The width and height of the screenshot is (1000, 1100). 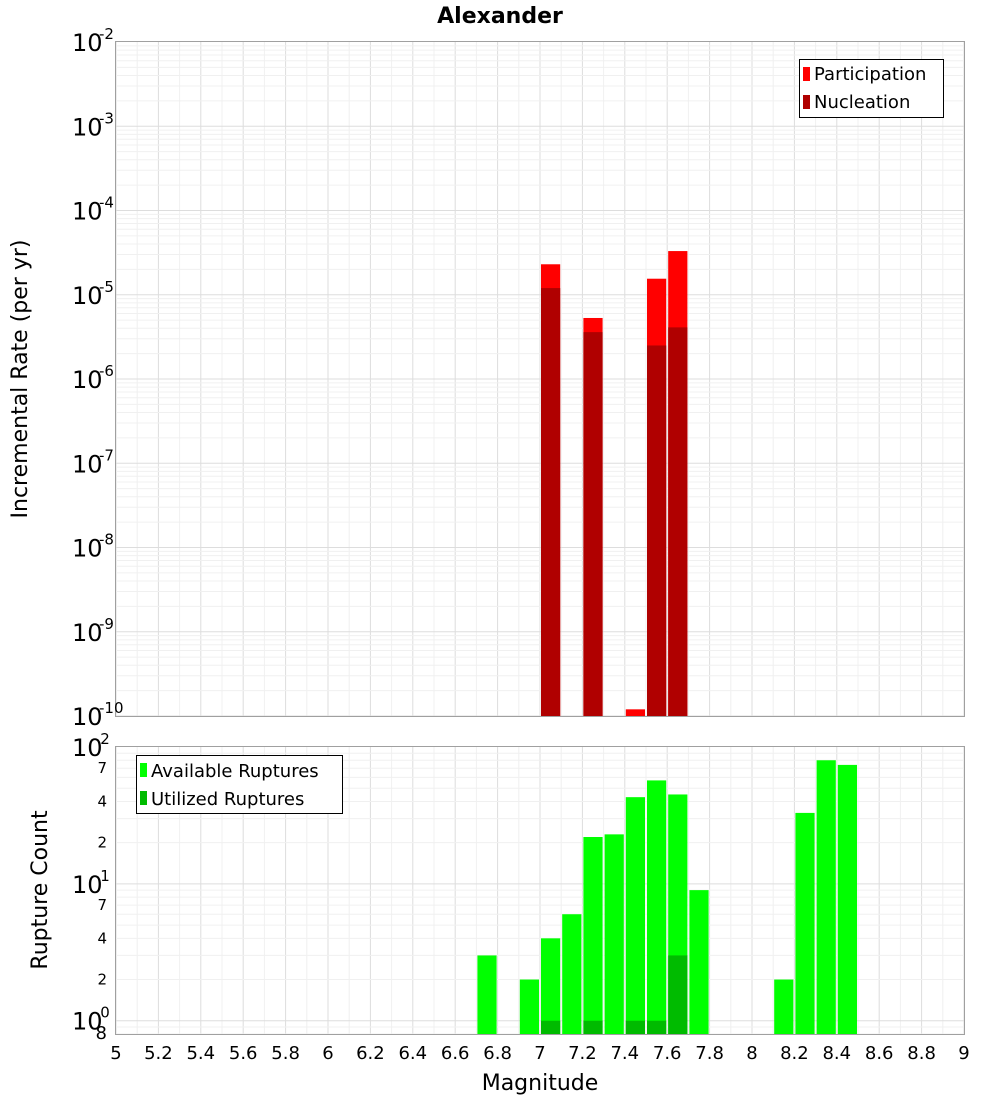 What do you see at coordinates (667, 1053) in the screenshot?
I see `x-tick-label: 7.6` at bounding box center [667, 1053].